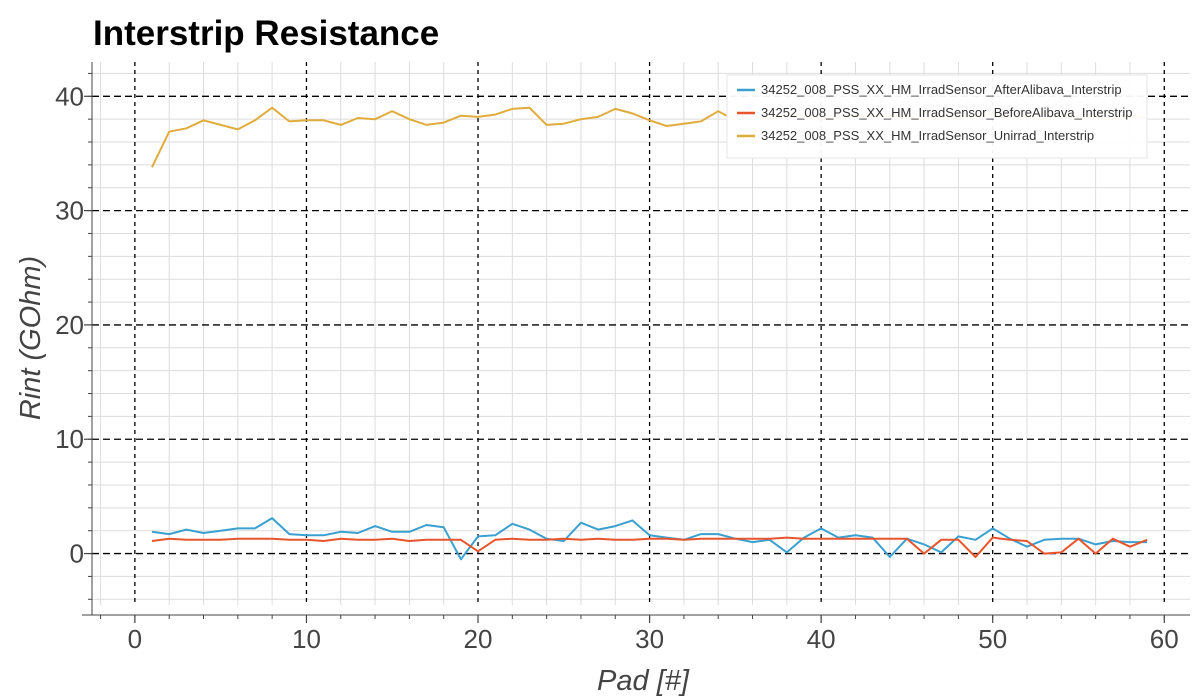 This screenshot has width=1200, height=700. I want to click on x-tick-label: 10, so click(306, 639).